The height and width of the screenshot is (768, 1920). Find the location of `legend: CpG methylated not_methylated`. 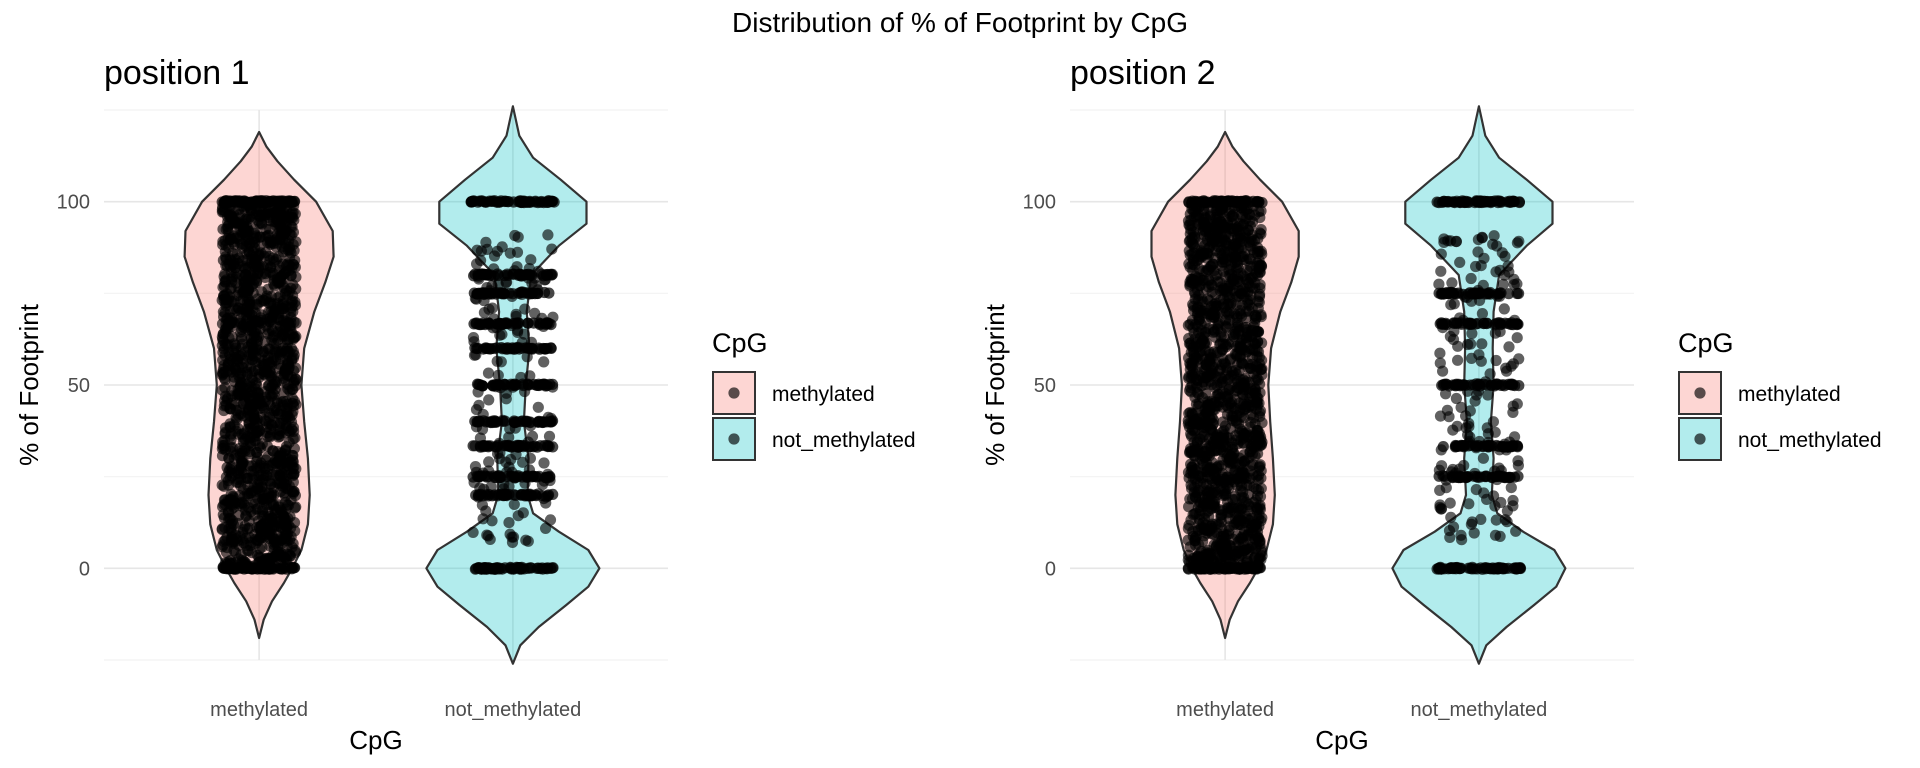

legend: CpG methylated not_methylated is located at coordinates (1780, 394).